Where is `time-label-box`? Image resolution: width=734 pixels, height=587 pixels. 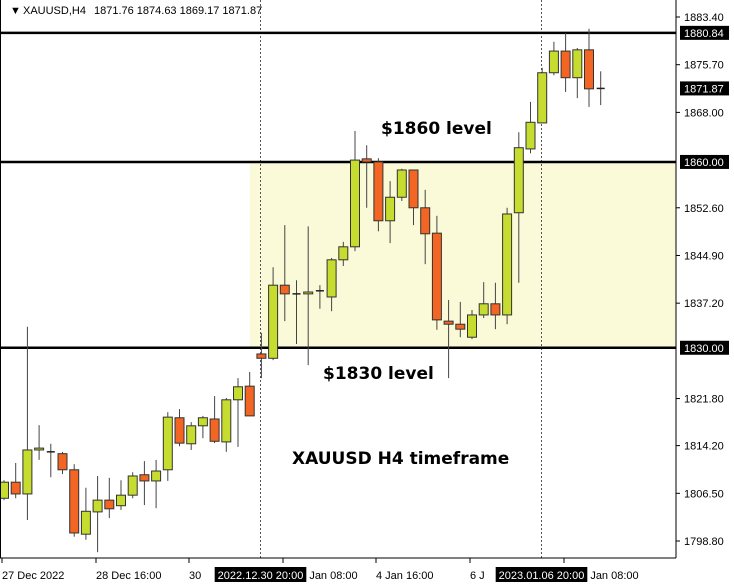
time-label-box is located at coordinates (541, 574).